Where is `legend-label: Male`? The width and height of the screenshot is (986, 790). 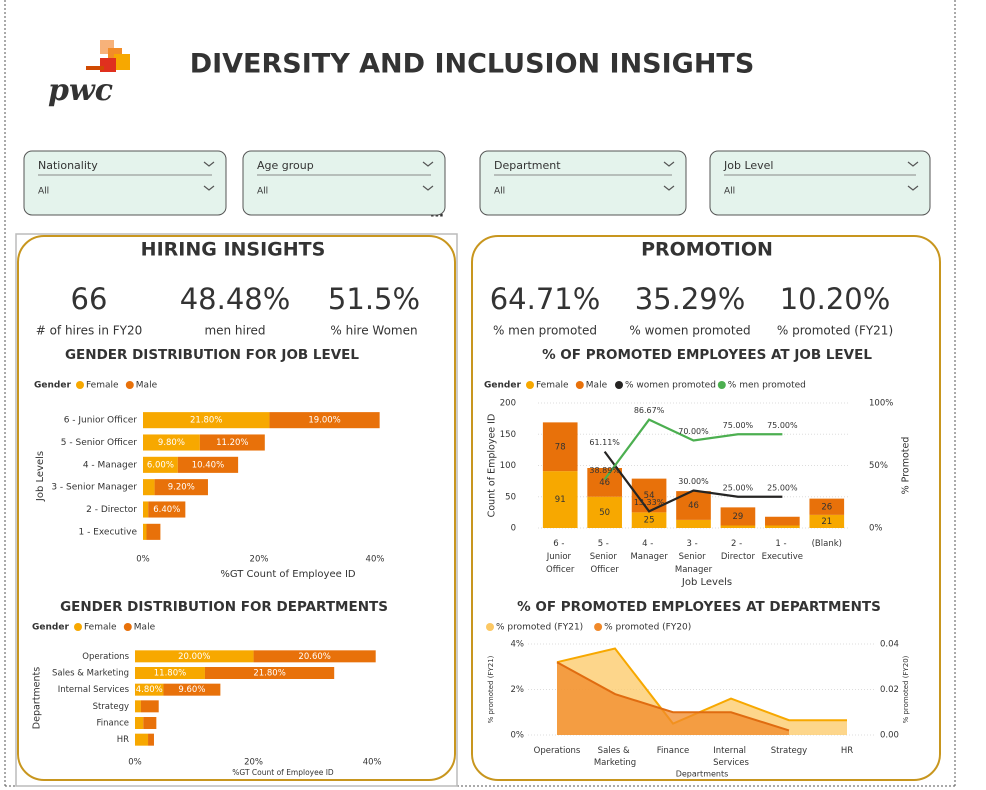
legend-label: Male is located at coordinates (597, 386).